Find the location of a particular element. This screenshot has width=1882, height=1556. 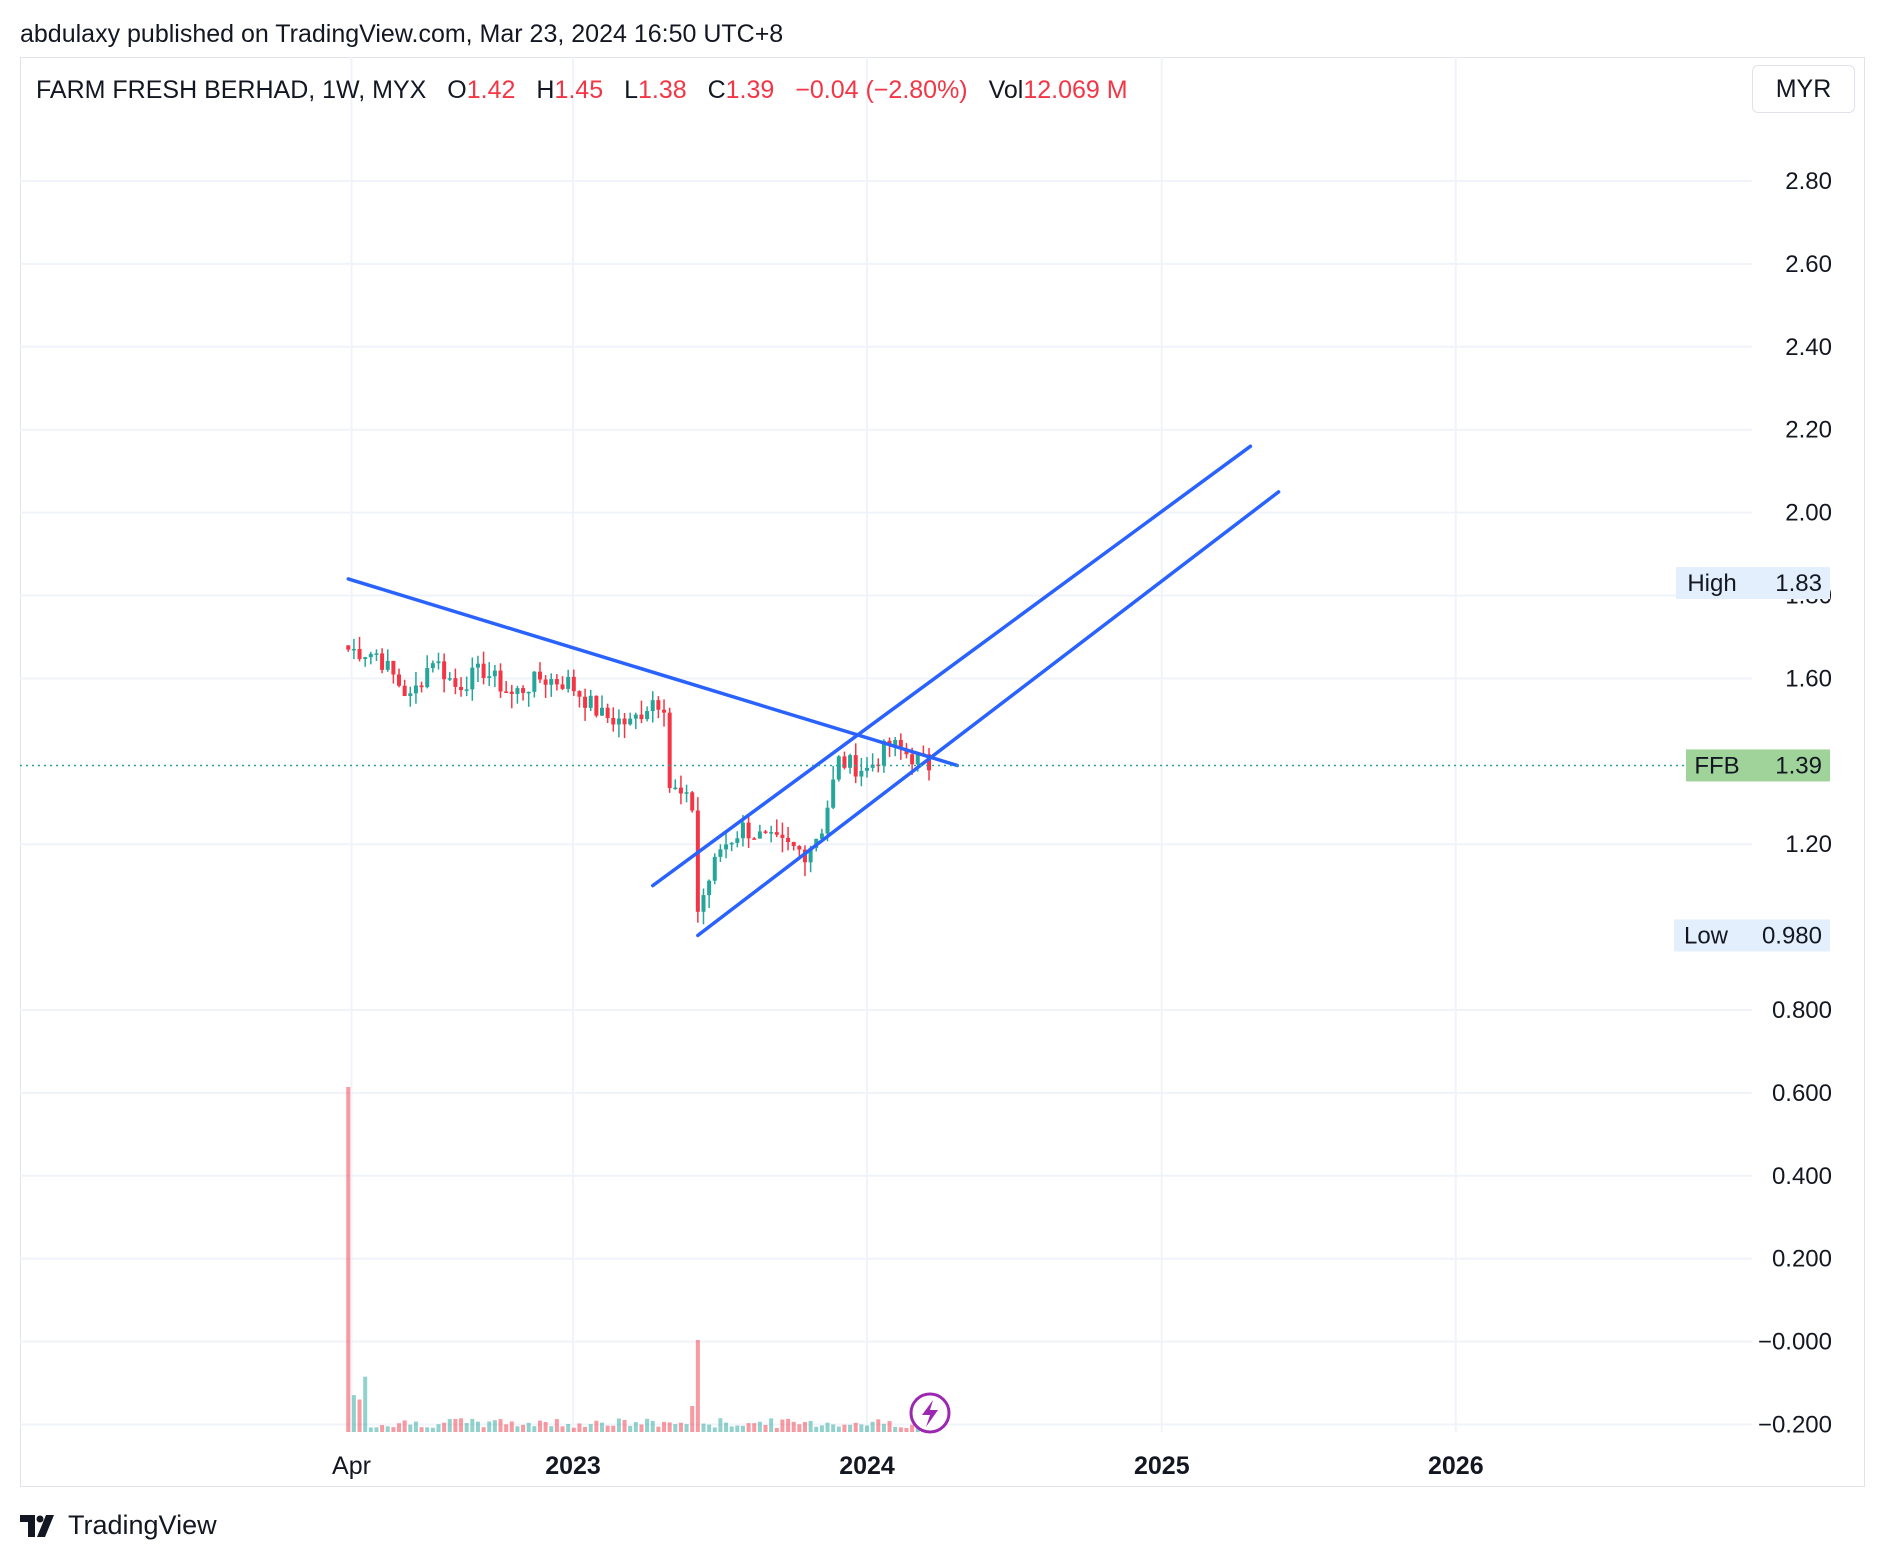

time-tick-label: 2024 is located at coordinates (867, 1466).